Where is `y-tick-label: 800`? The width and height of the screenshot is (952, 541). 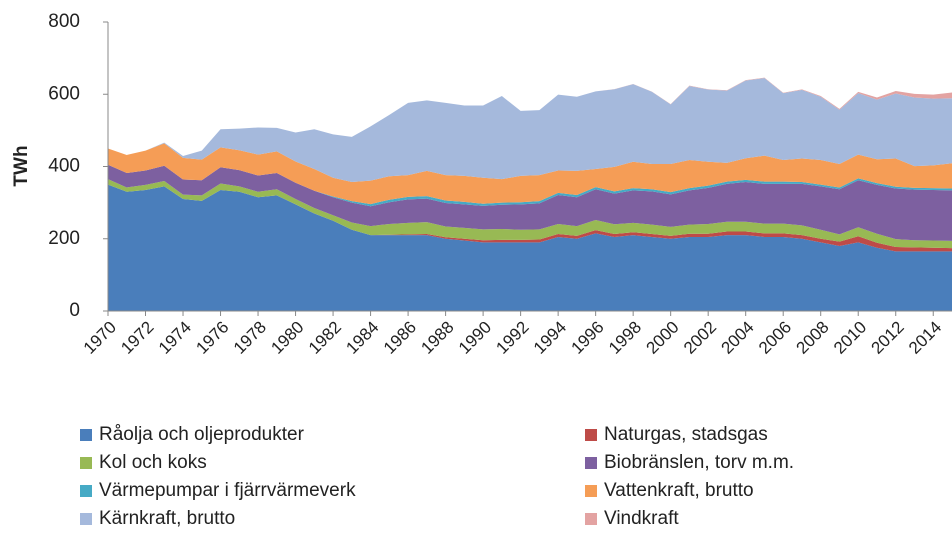
y-tick-label: 800 is located at coordinates (64, 21).